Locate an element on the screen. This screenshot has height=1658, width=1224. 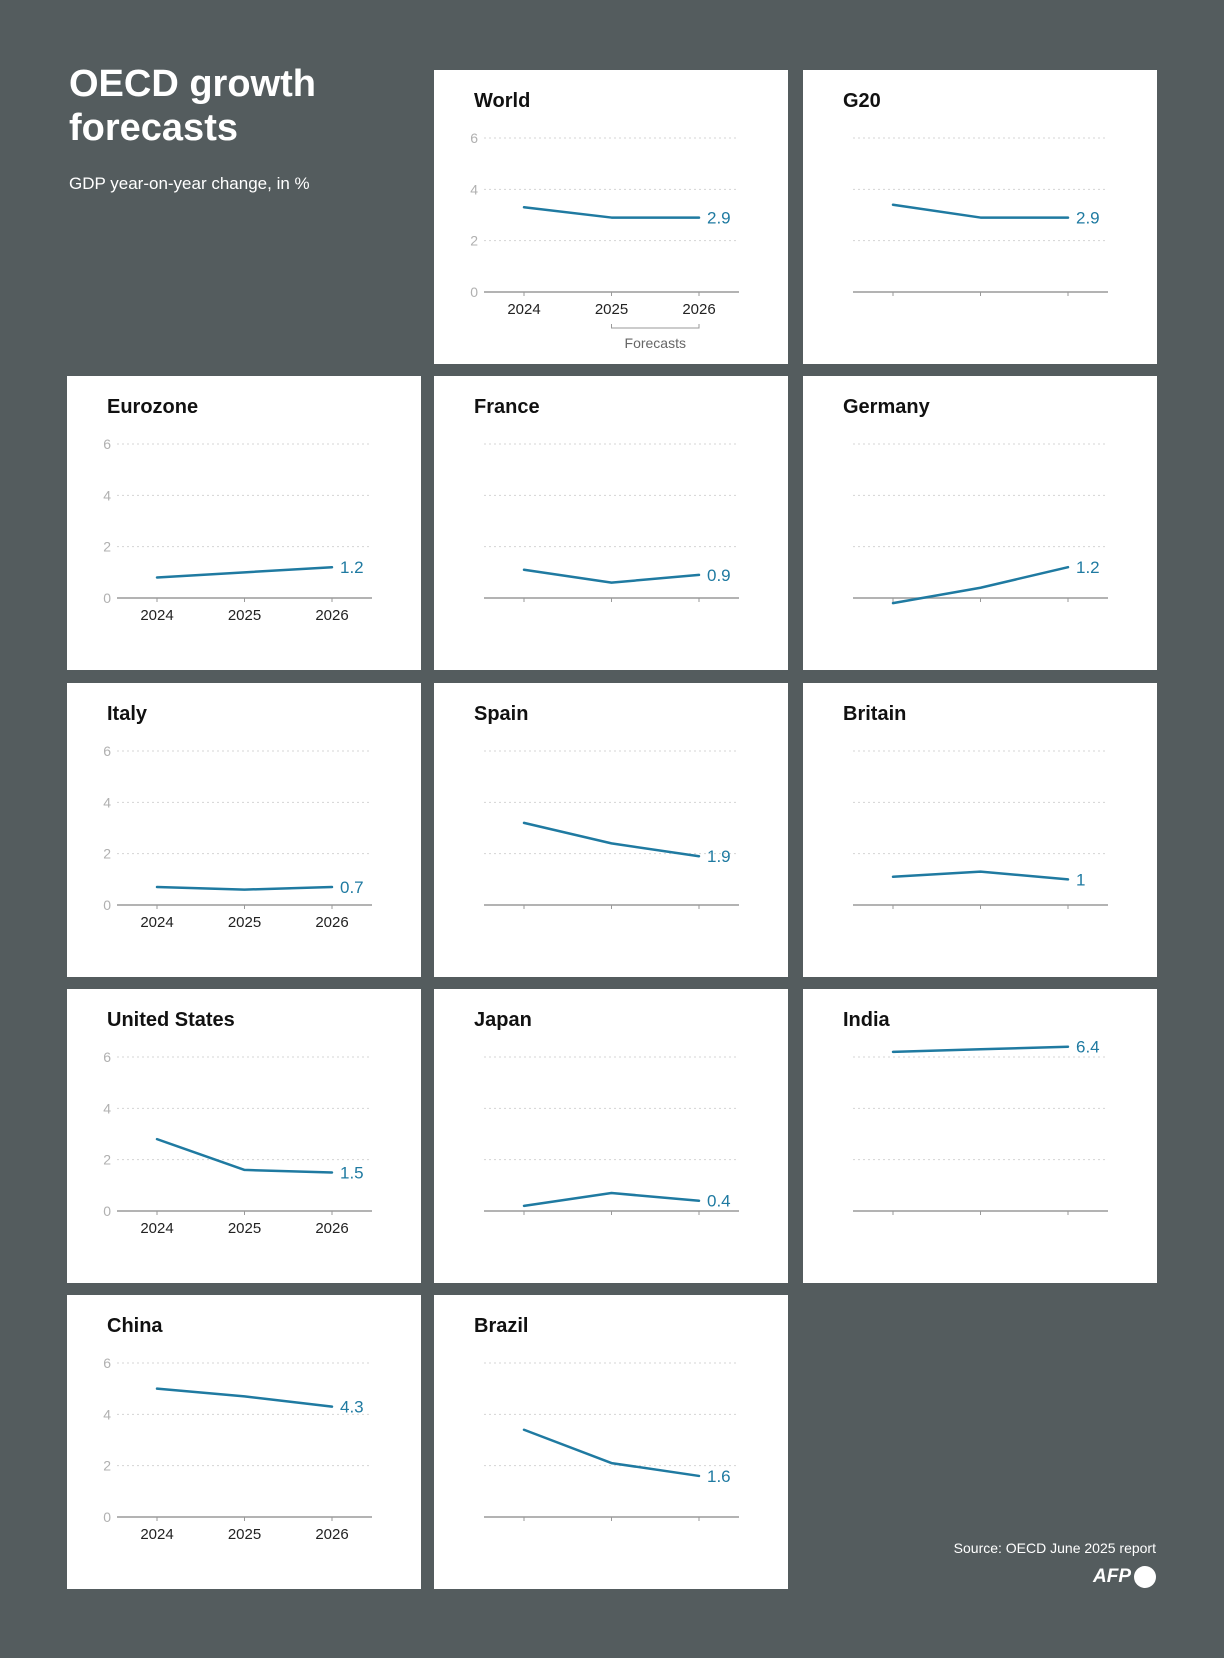
forecast-annotation: Forecasts is located at coordinates (655, 343).